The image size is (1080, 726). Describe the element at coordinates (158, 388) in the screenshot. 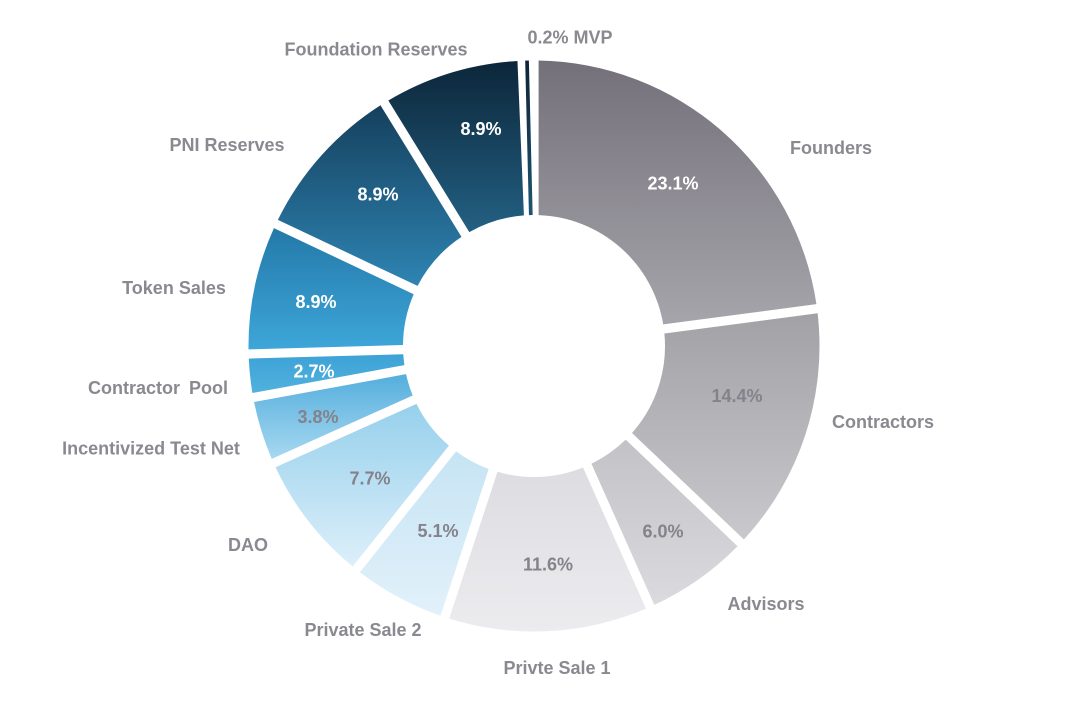

I see `svg-text: Contractor Pool` at that location.